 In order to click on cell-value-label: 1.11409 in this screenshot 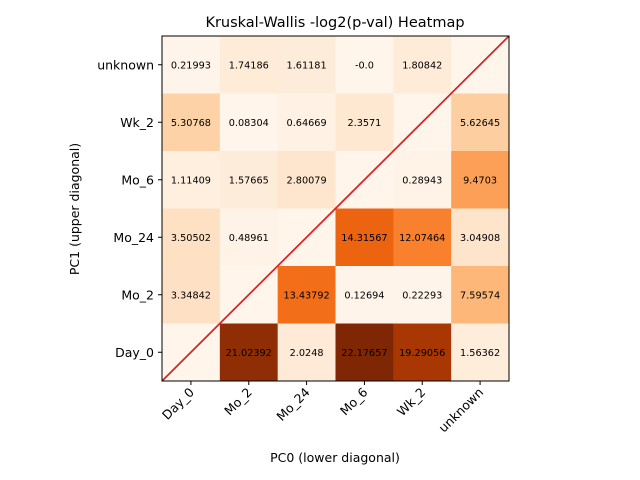, I will do `click(191, 180)`.